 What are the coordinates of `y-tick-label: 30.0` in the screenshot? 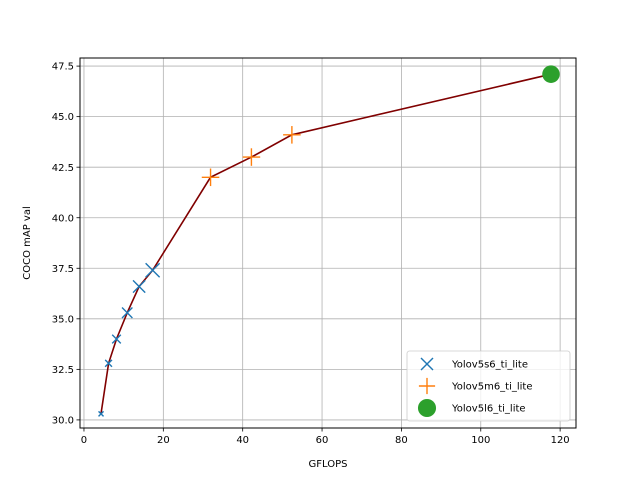 It's located at (63, 421).